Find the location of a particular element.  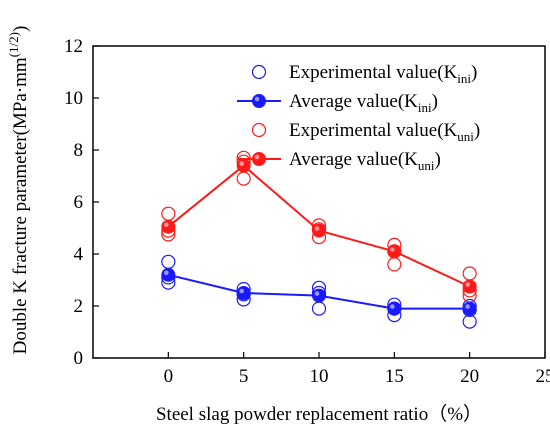

legend-item: Experimental value(Kini) is located at coordinates (365, 74).